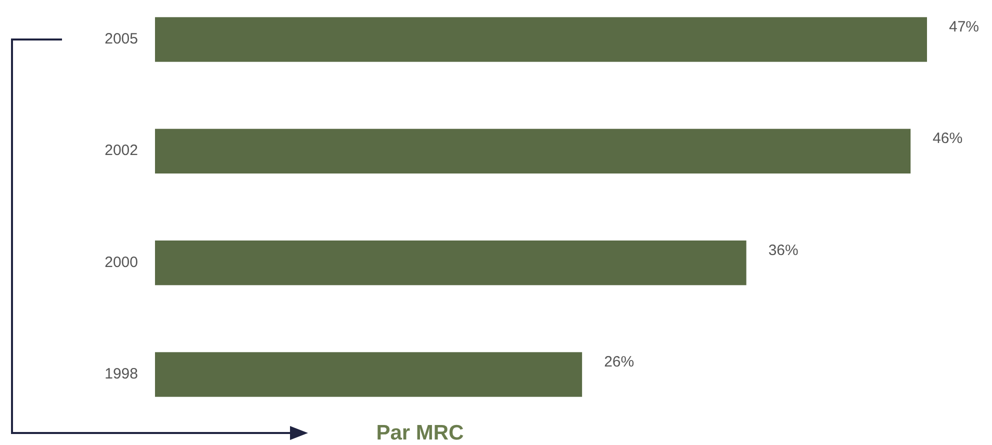 The height and width of the screenshot is (445, 992). I want to click on x-axis-title: Par MRC, so click(420, 433).